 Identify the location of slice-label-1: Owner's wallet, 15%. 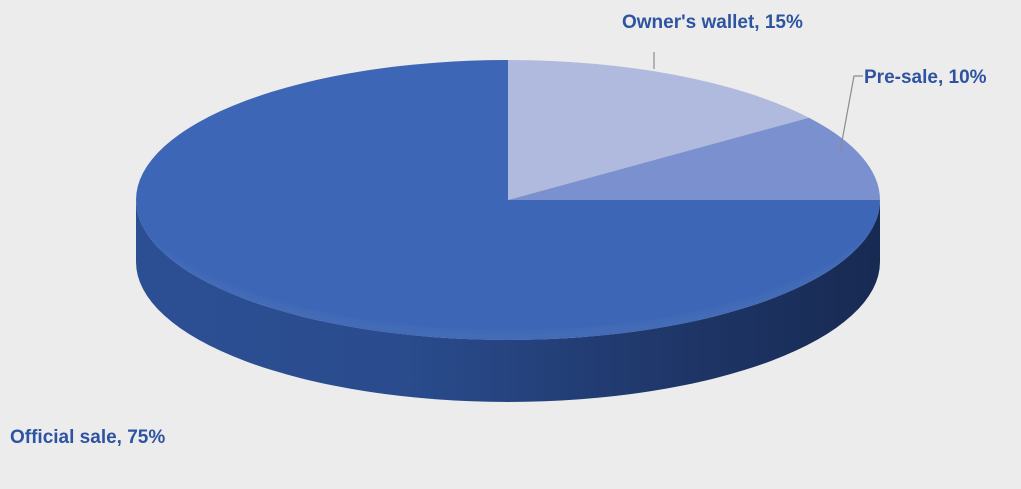
(712, 22).